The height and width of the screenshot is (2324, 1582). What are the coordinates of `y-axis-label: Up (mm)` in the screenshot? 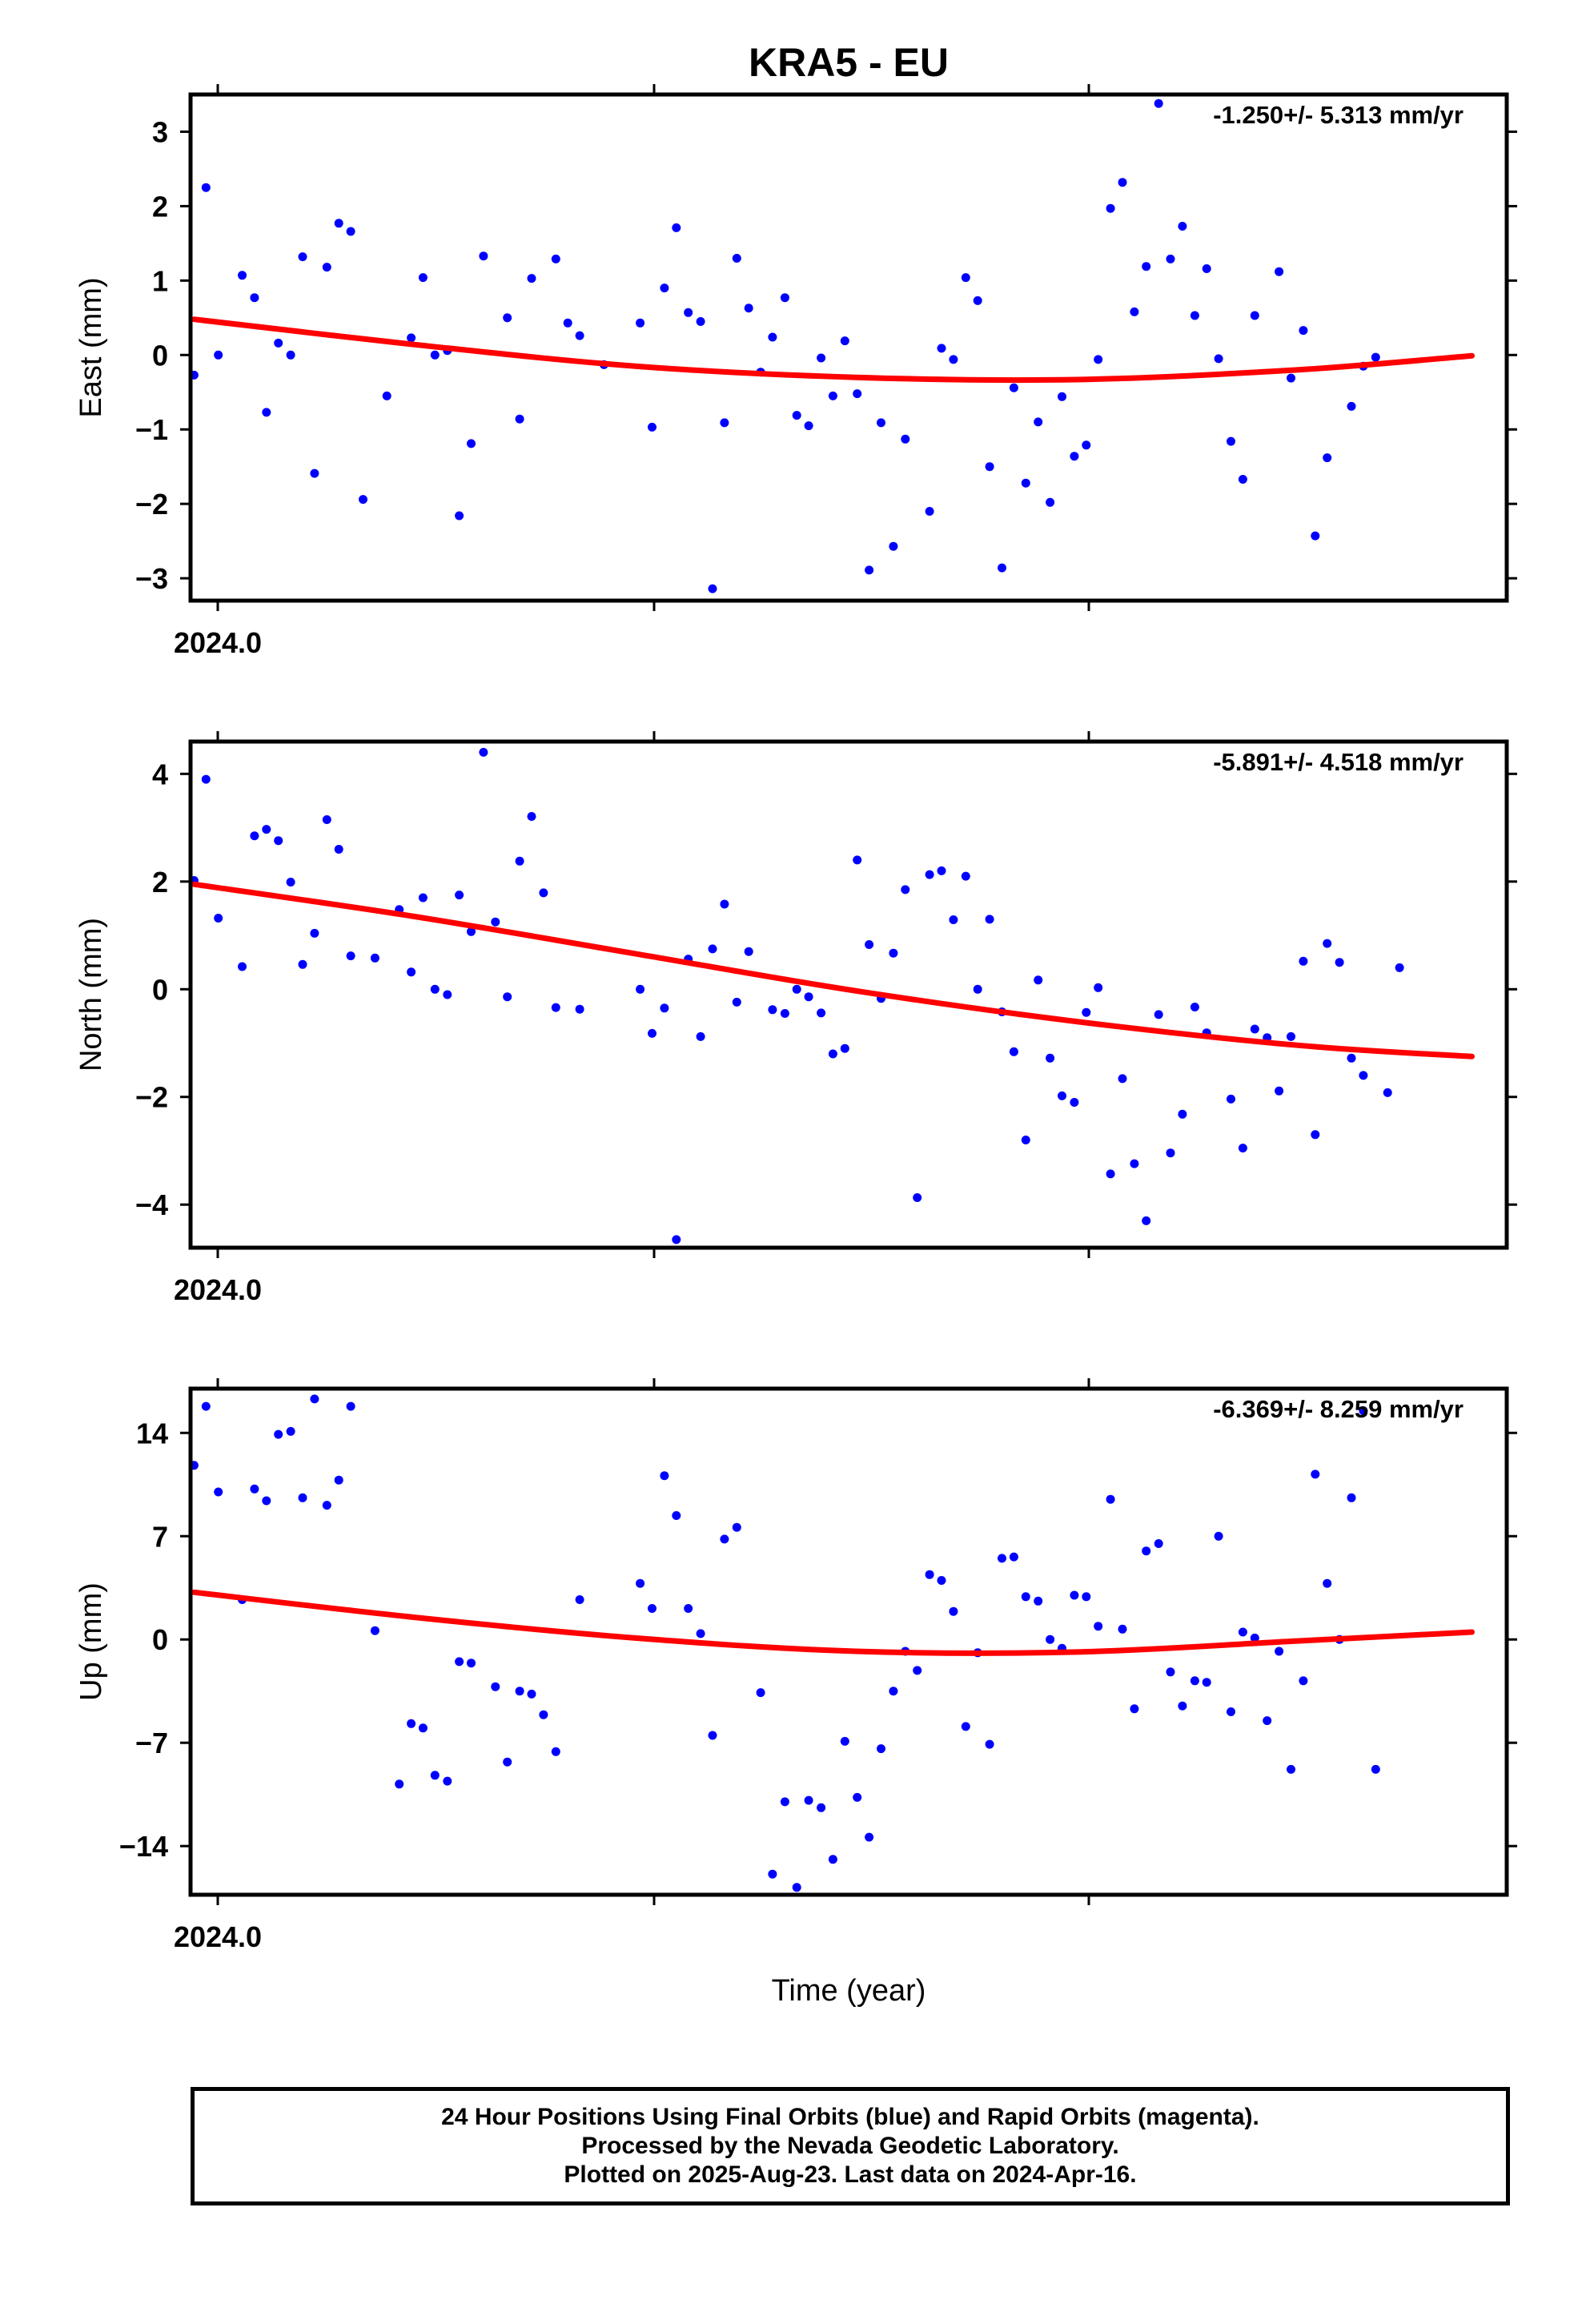 It's located at (91, 1642).